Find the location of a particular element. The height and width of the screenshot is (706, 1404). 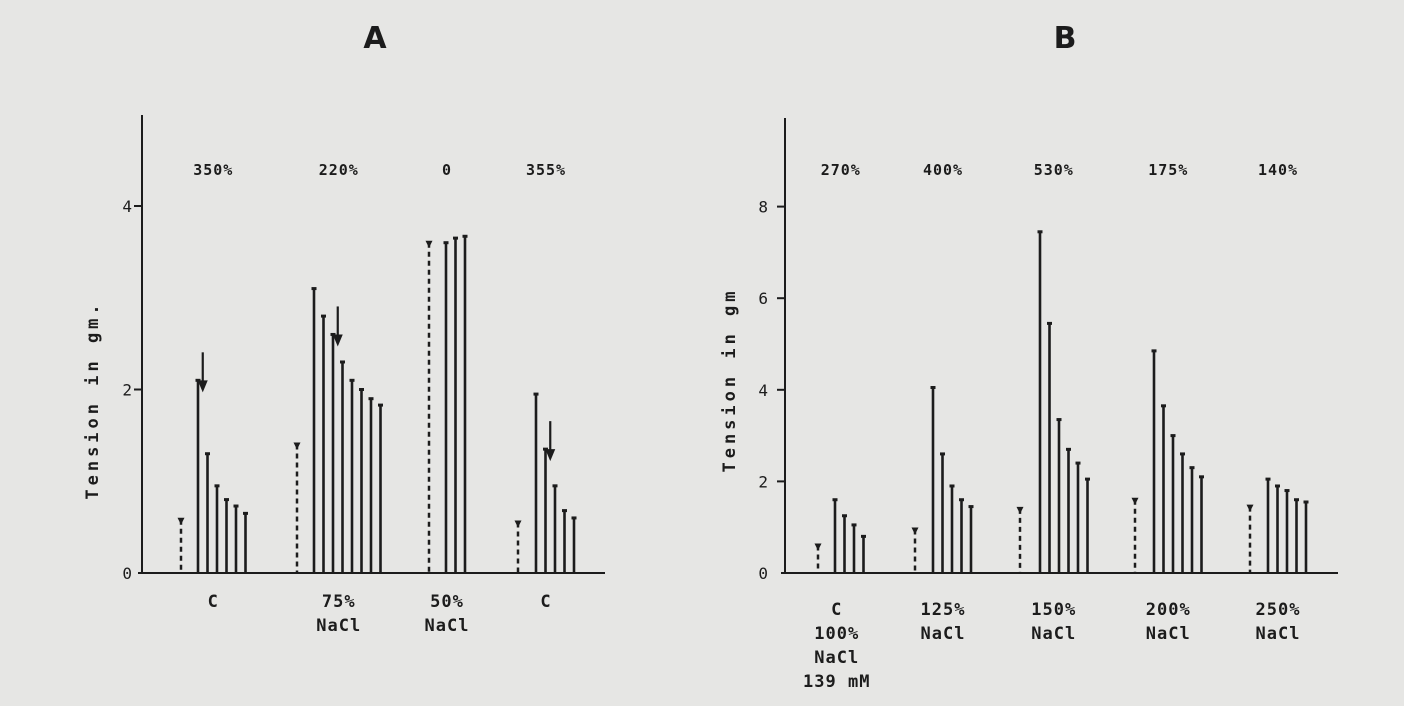

condition-label: 50% is located at coordinates (447, 602).